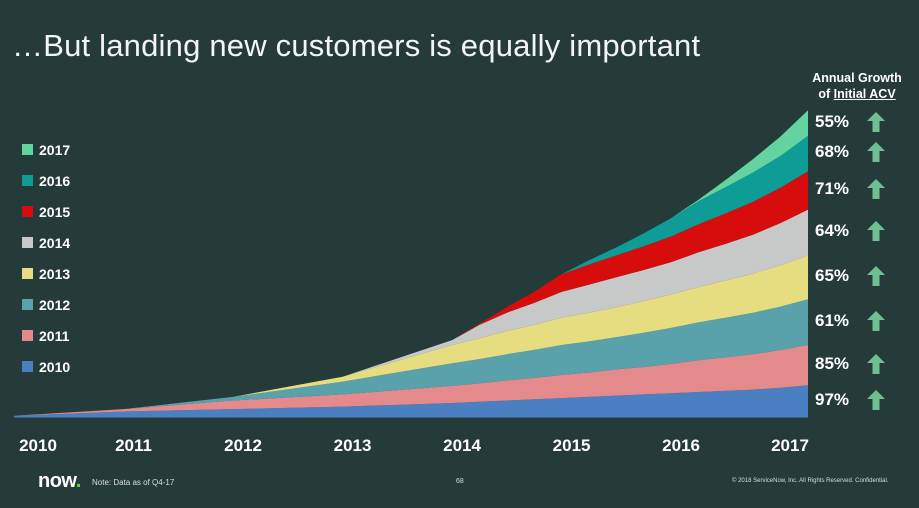  Describe the element at coordinates (55, 149) in the screenshot. I see `legend-label: 2017` at that location.